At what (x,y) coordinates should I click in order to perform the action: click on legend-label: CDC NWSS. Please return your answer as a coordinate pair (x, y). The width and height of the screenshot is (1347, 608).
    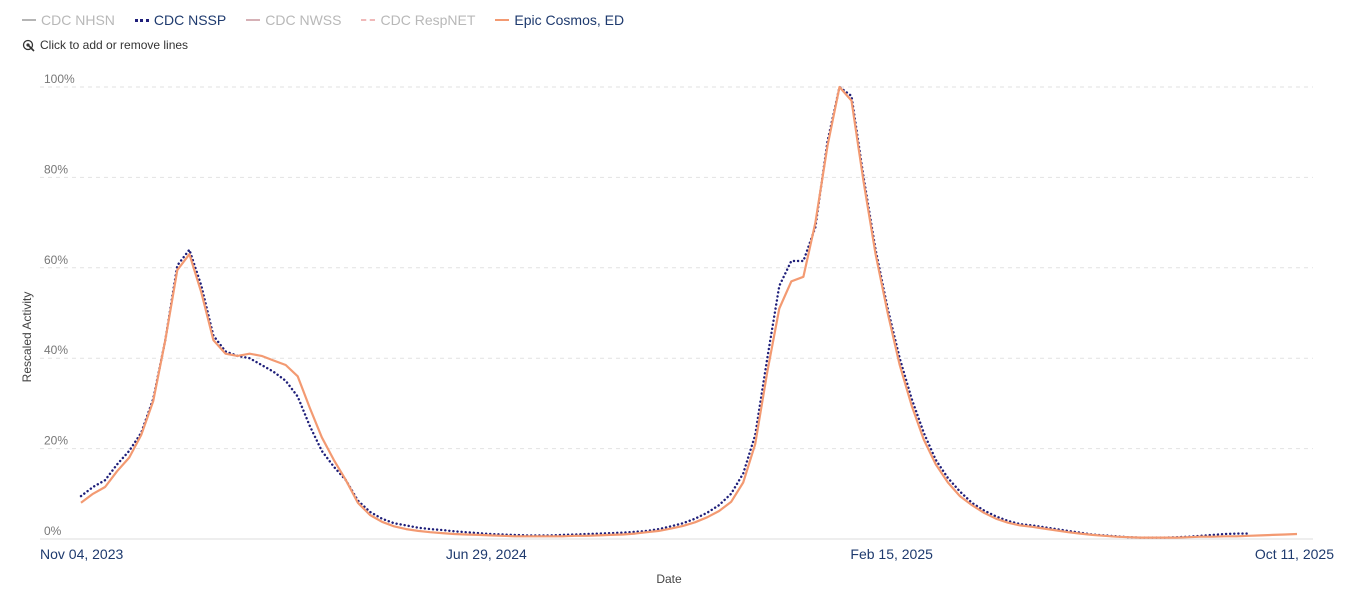
    Looking at the image, I should click on (303, 20).